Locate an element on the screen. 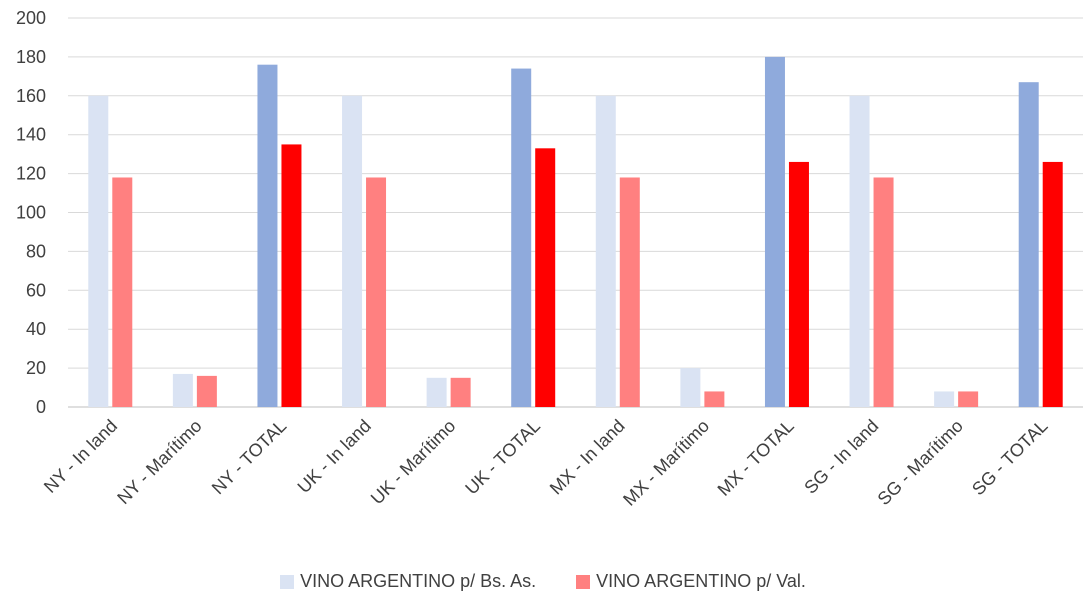 The height and width of the screenshot is (597, 1086). y-tick-label: 100 is located at coordinates (31, 213).